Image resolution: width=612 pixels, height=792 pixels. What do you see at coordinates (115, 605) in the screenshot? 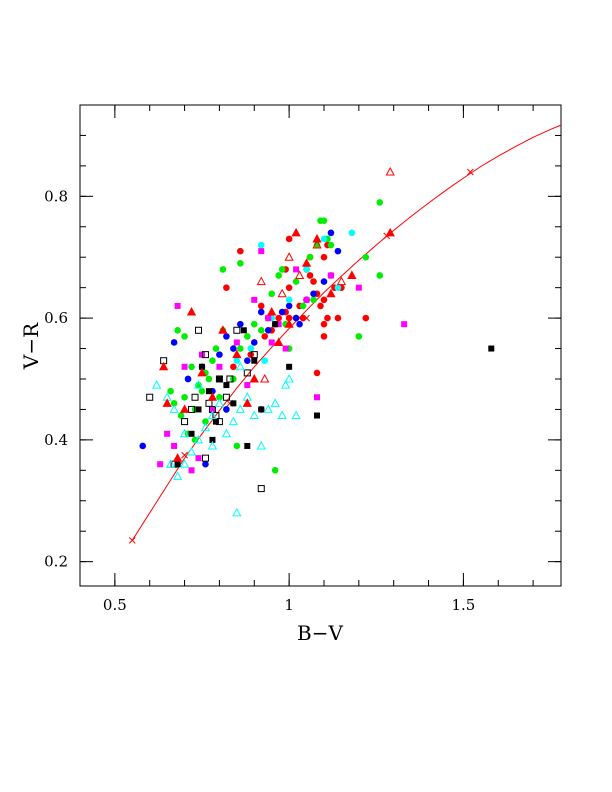
I see `x-tick-label: 0.5` at bounding box center [115, 605].